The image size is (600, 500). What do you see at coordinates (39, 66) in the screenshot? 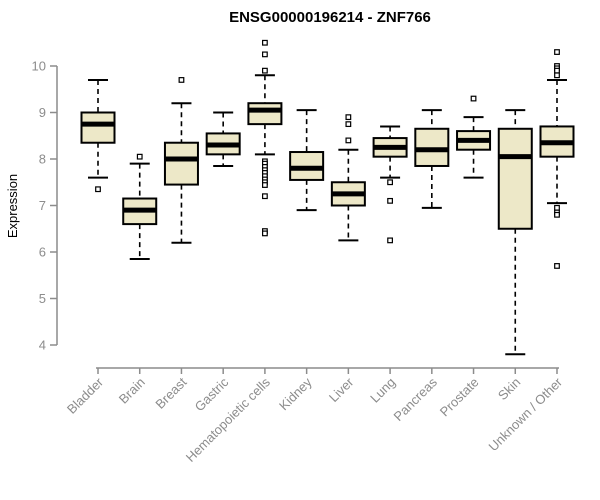
I see `y-tick-label: 10` at bounding box center [39, 66].